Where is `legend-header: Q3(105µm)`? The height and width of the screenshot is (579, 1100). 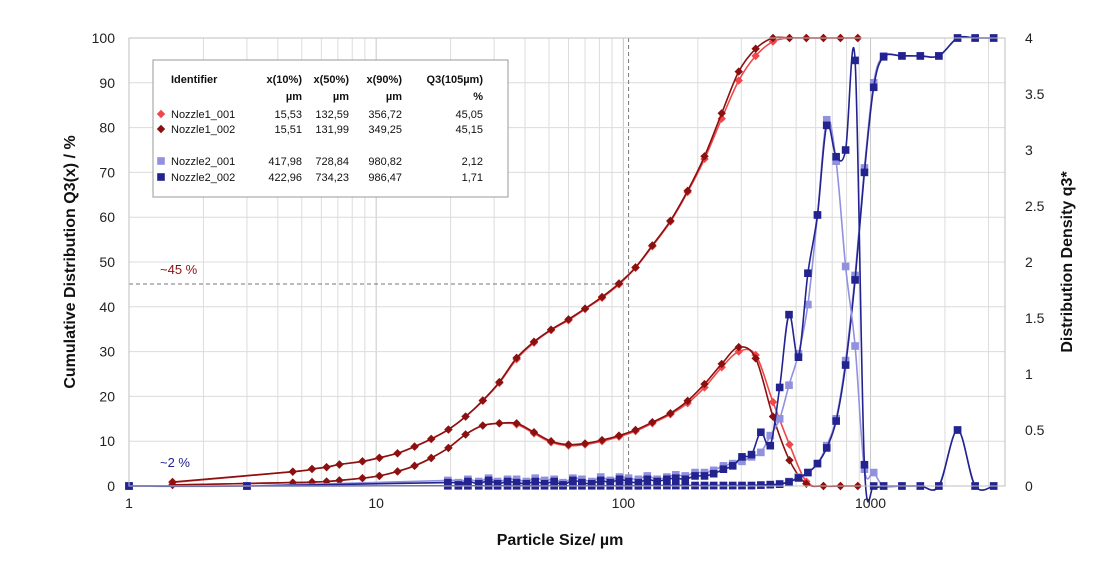 legend-header: Q3(105µm) is located at coordinates (455, 80).